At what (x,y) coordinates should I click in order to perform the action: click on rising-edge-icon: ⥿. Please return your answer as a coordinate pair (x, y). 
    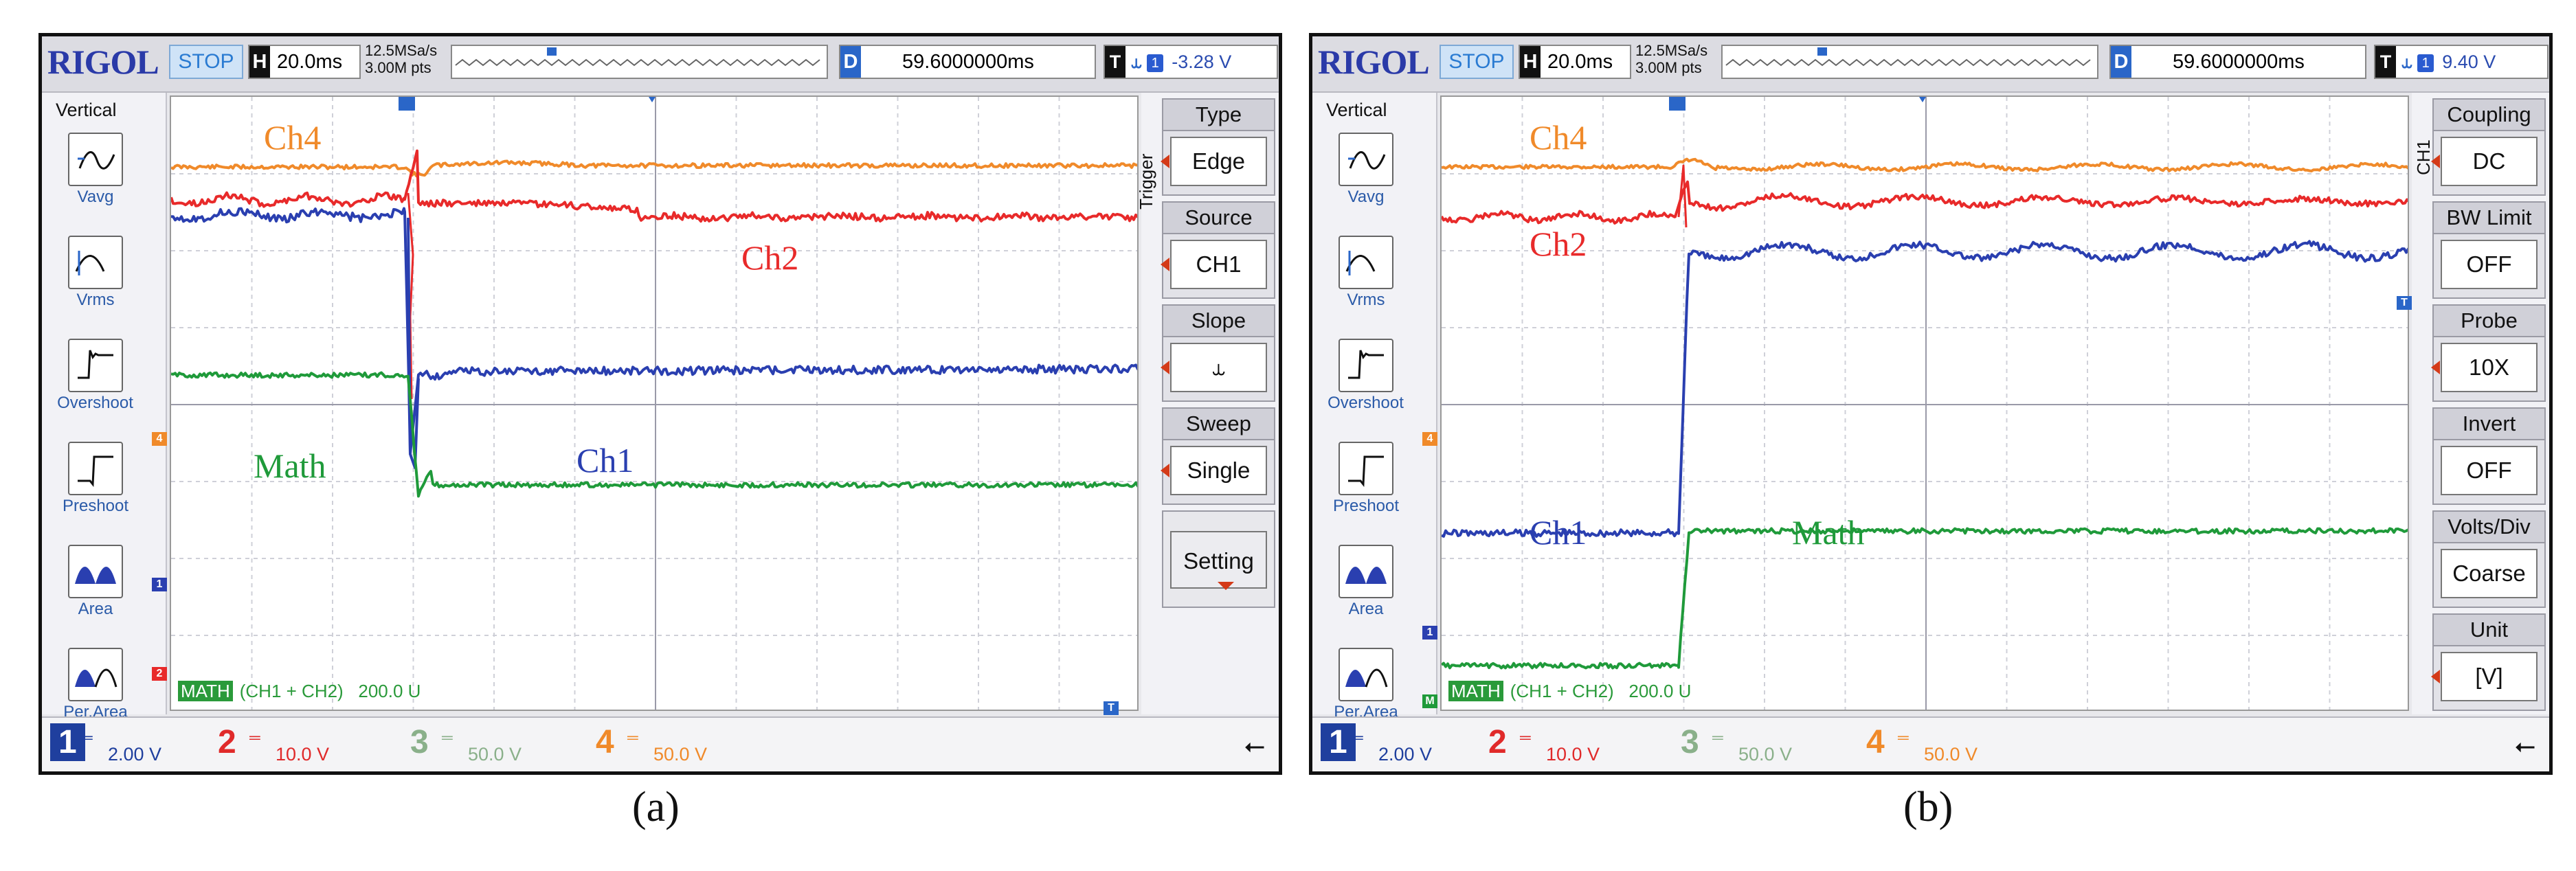
    Looking at the image, I should click on (2406, 62).